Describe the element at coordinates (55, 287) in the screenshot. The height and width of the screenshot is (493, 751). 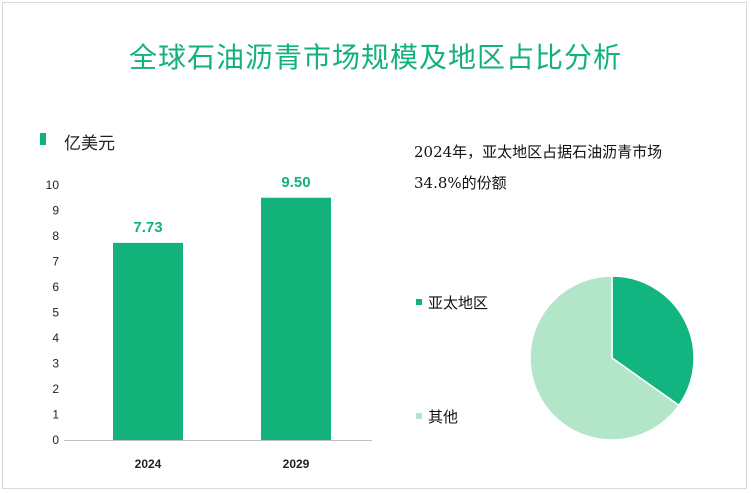
I see `y-tick-label: 6` at that location.